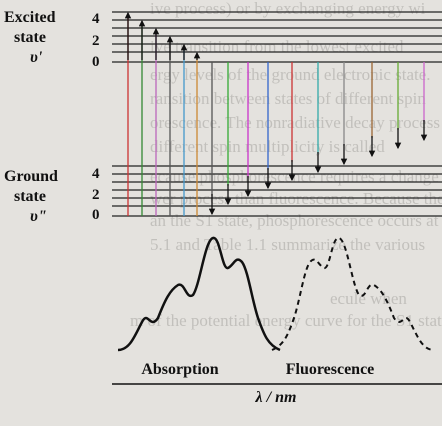 The width and height of the screenshot is (442, 426). Describe the element at coordinates (199, 294) in the screenshot. I see `absorption-spectrum` at that location.